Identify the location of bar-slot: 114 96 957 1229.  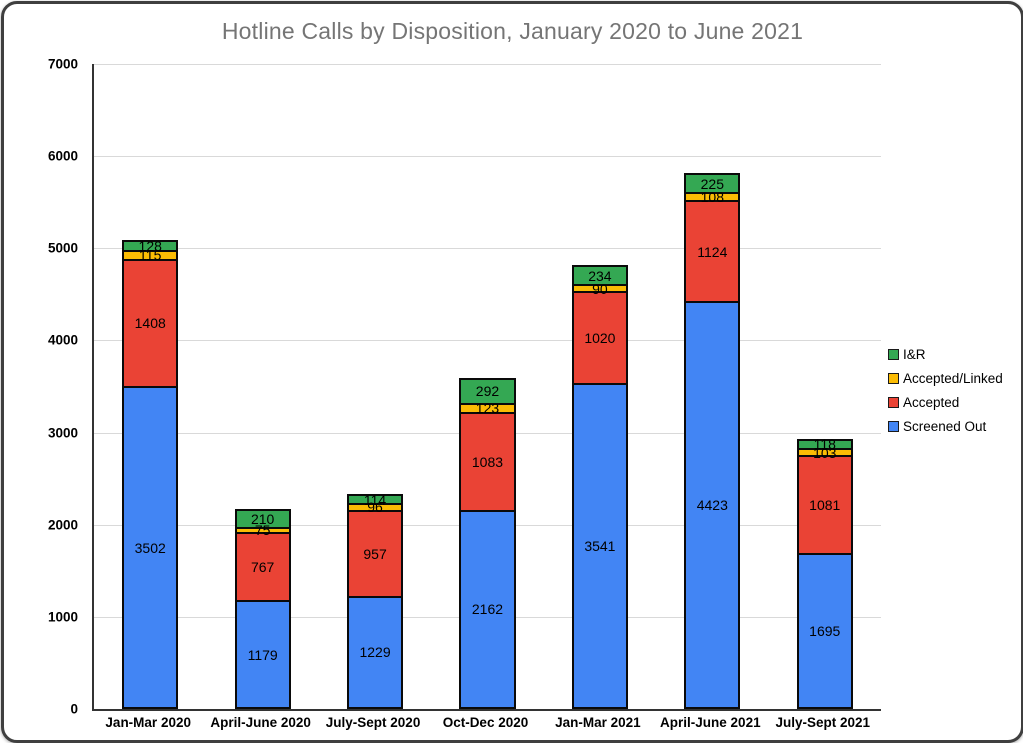
(375, 386).